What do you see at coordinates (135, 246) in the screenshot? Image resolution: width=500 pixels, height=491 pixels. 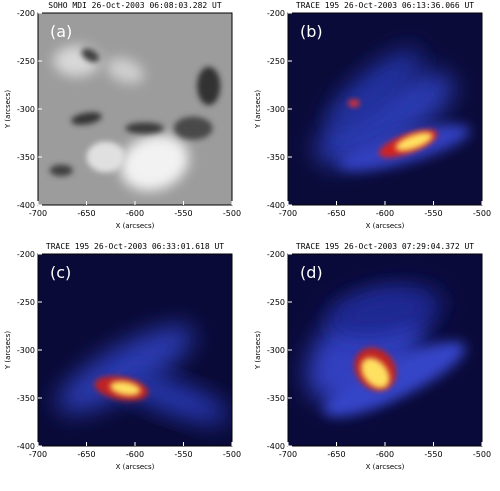 I see `panel-title: TRACE 195 26-Oct-2003 06:33:01.618 UT` at bounding box center [135, 246].